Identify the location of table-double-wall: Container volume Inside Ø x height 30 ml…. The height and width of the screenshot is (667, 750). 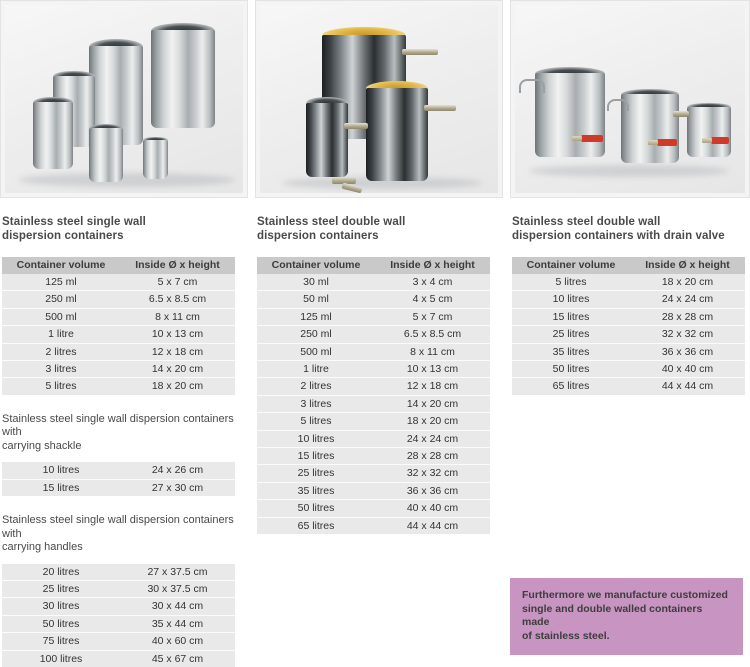
(373, 396).